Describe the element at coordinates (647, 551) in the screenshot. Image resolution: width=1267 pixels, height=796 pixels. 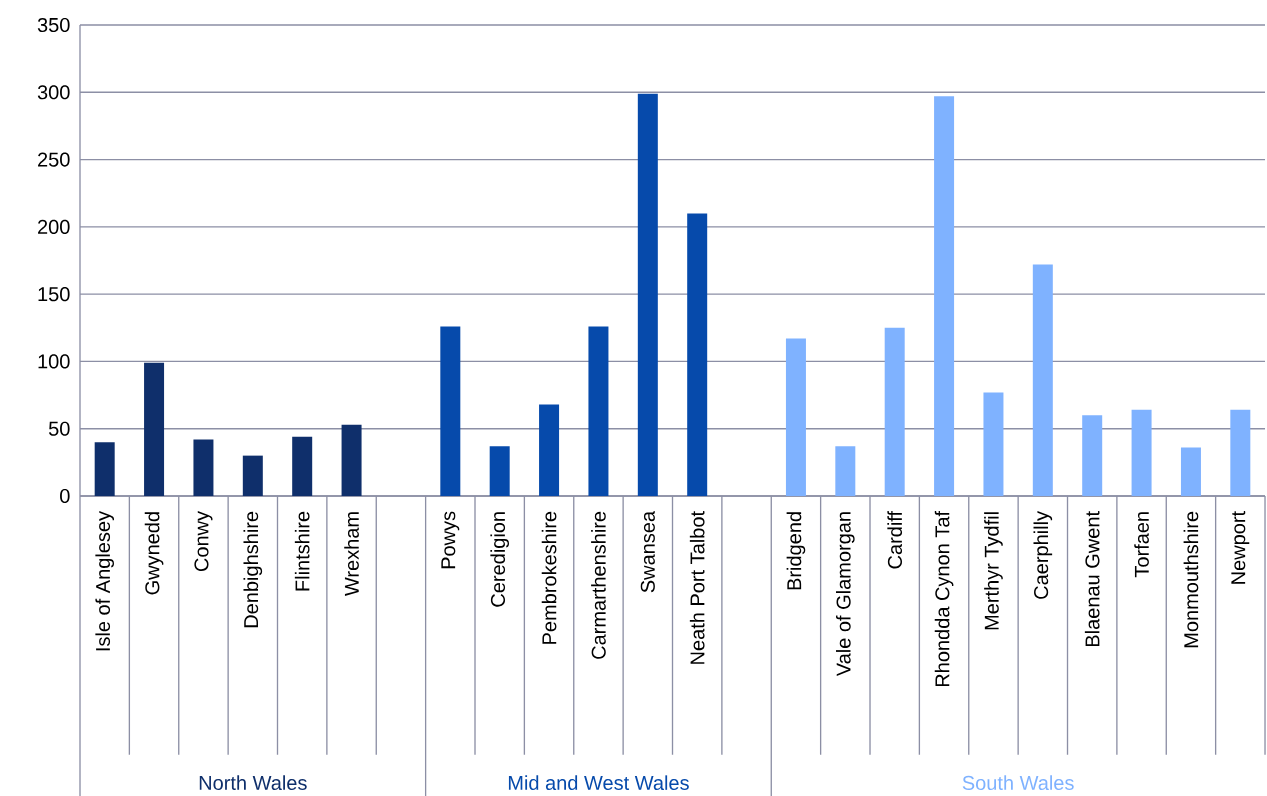
I see `x-tick-label: Swansea` at that location.